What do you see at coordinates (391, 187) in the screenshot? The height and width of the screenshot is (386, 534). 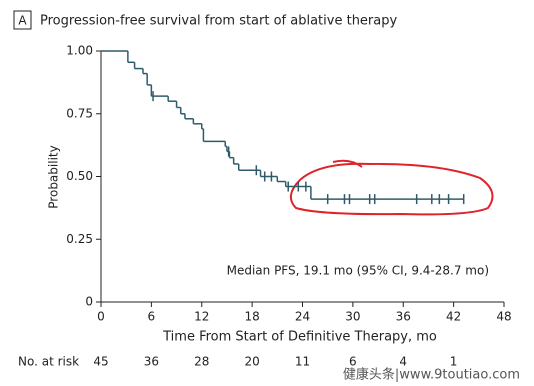 I see `highlight-circle` at bounding box center [391, 187].